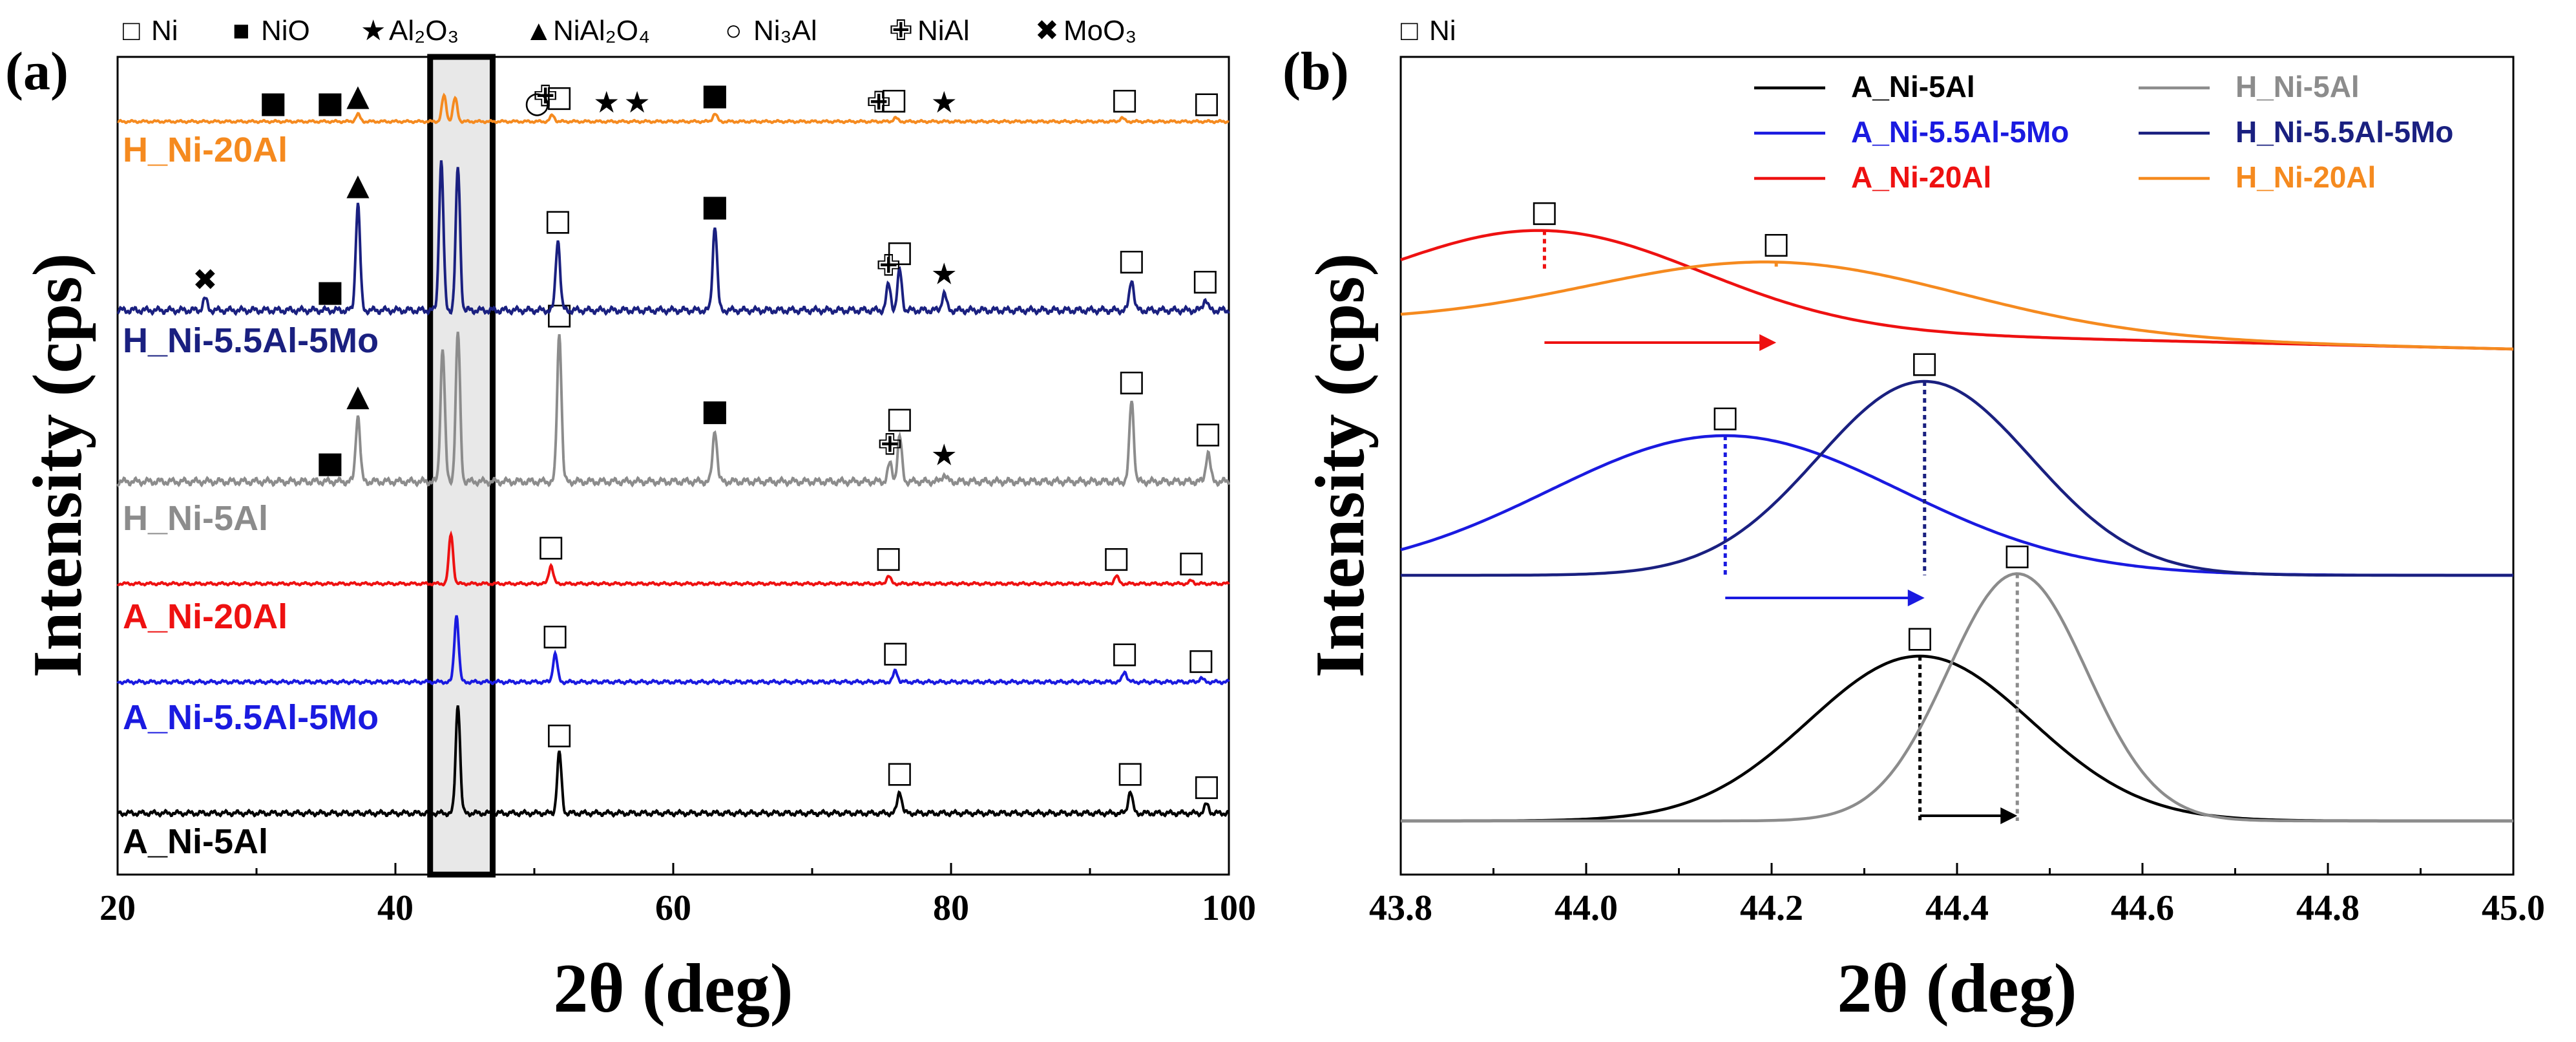 This screenshot has height=1042, width=2576. I want to click on phase-legend-label-moo3: MoO₃, so click(1099, 31).